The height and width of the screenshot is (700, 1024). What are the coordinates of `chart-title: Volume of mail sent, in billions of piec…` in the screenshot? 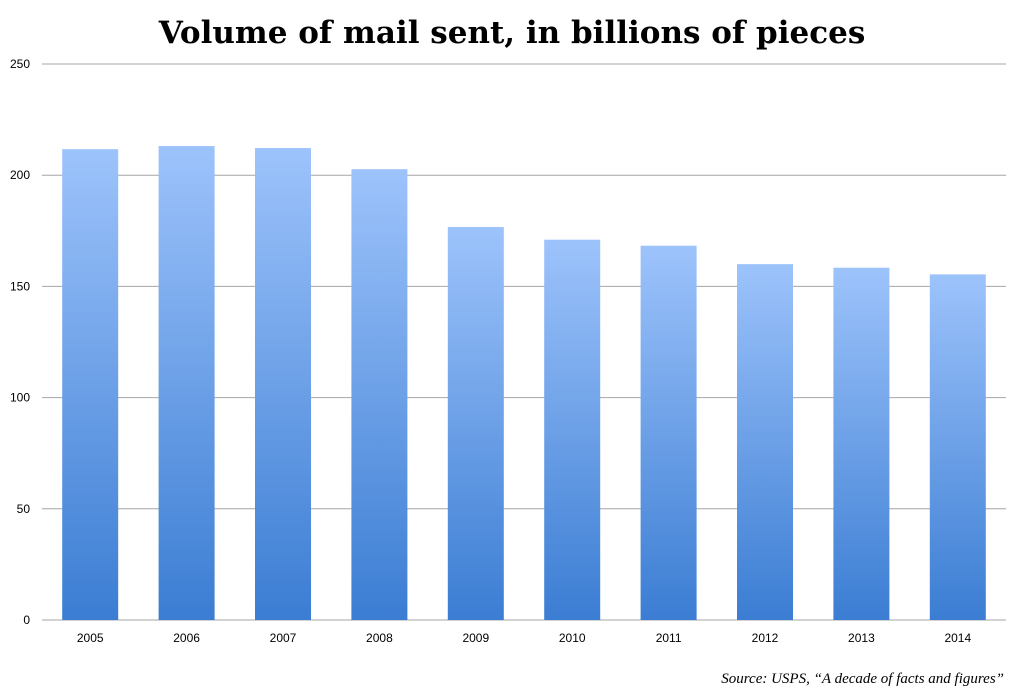 It's located at (512, 33).